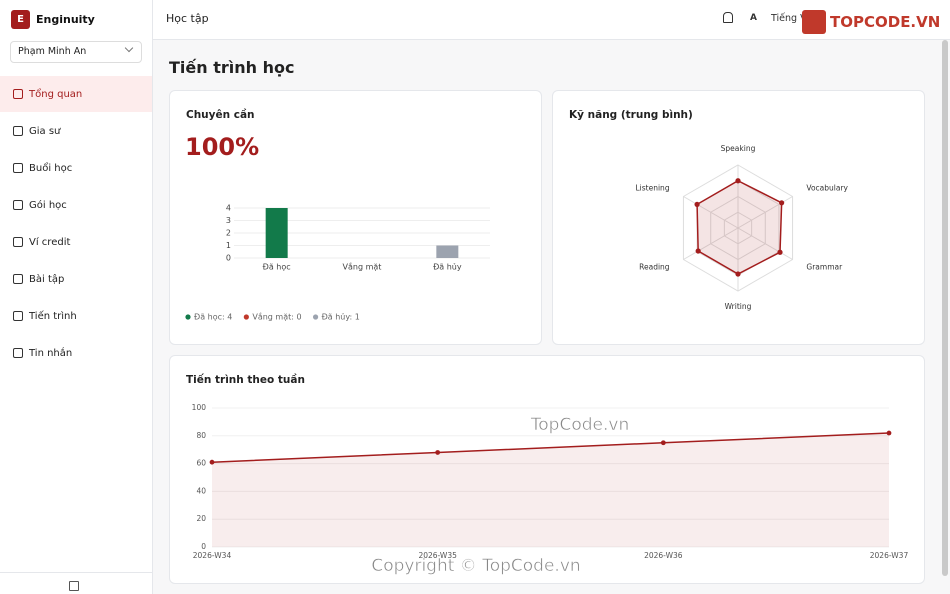 The width and height of the screenshot is (950, 594). I want to click on card-title: Tiến trình theo tuần, so click(245, 380).